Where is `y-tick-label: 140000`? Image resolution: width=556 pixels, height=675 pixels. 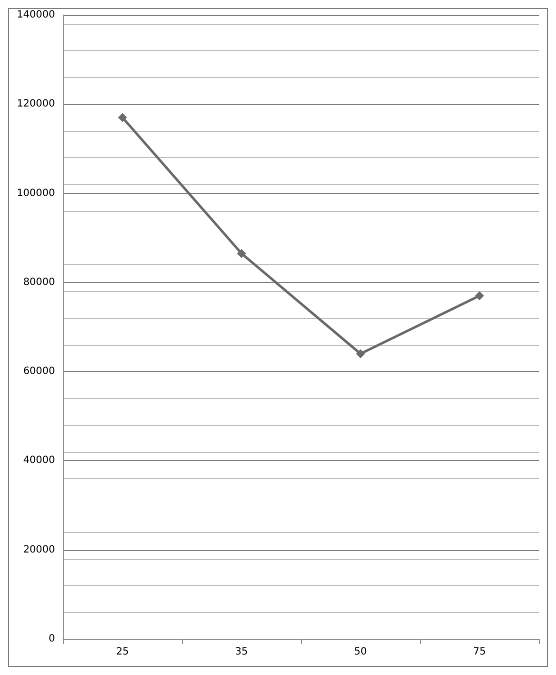 y-tick-label: 140000 is located at coordinates (35, 15).